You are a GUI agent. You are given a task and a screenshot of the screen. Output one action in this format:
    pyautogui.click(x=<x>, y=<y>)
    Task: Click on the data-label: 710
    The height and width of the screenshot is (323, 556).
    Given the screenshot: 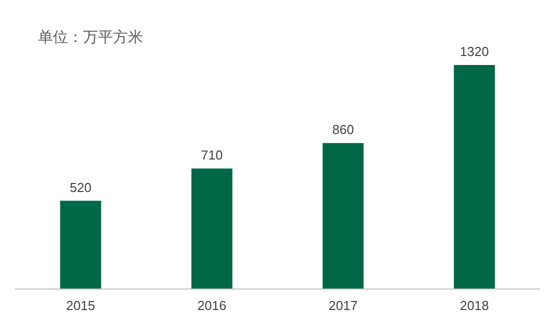 What is the action you would take?
    pyautogui.click(x=212, y=155)
    